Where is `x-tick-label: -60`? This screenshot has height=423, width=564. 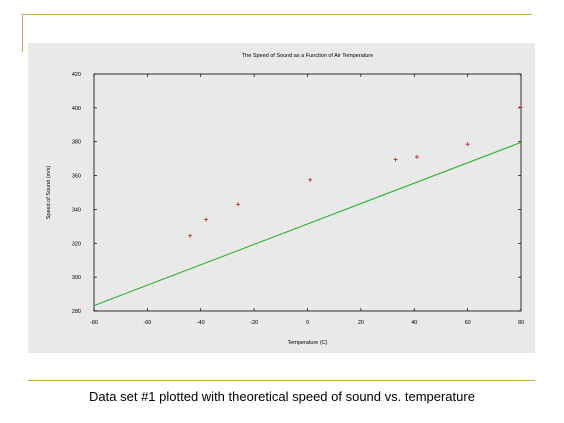
x-tick-label: -60 is located at coordinates (147, 323).